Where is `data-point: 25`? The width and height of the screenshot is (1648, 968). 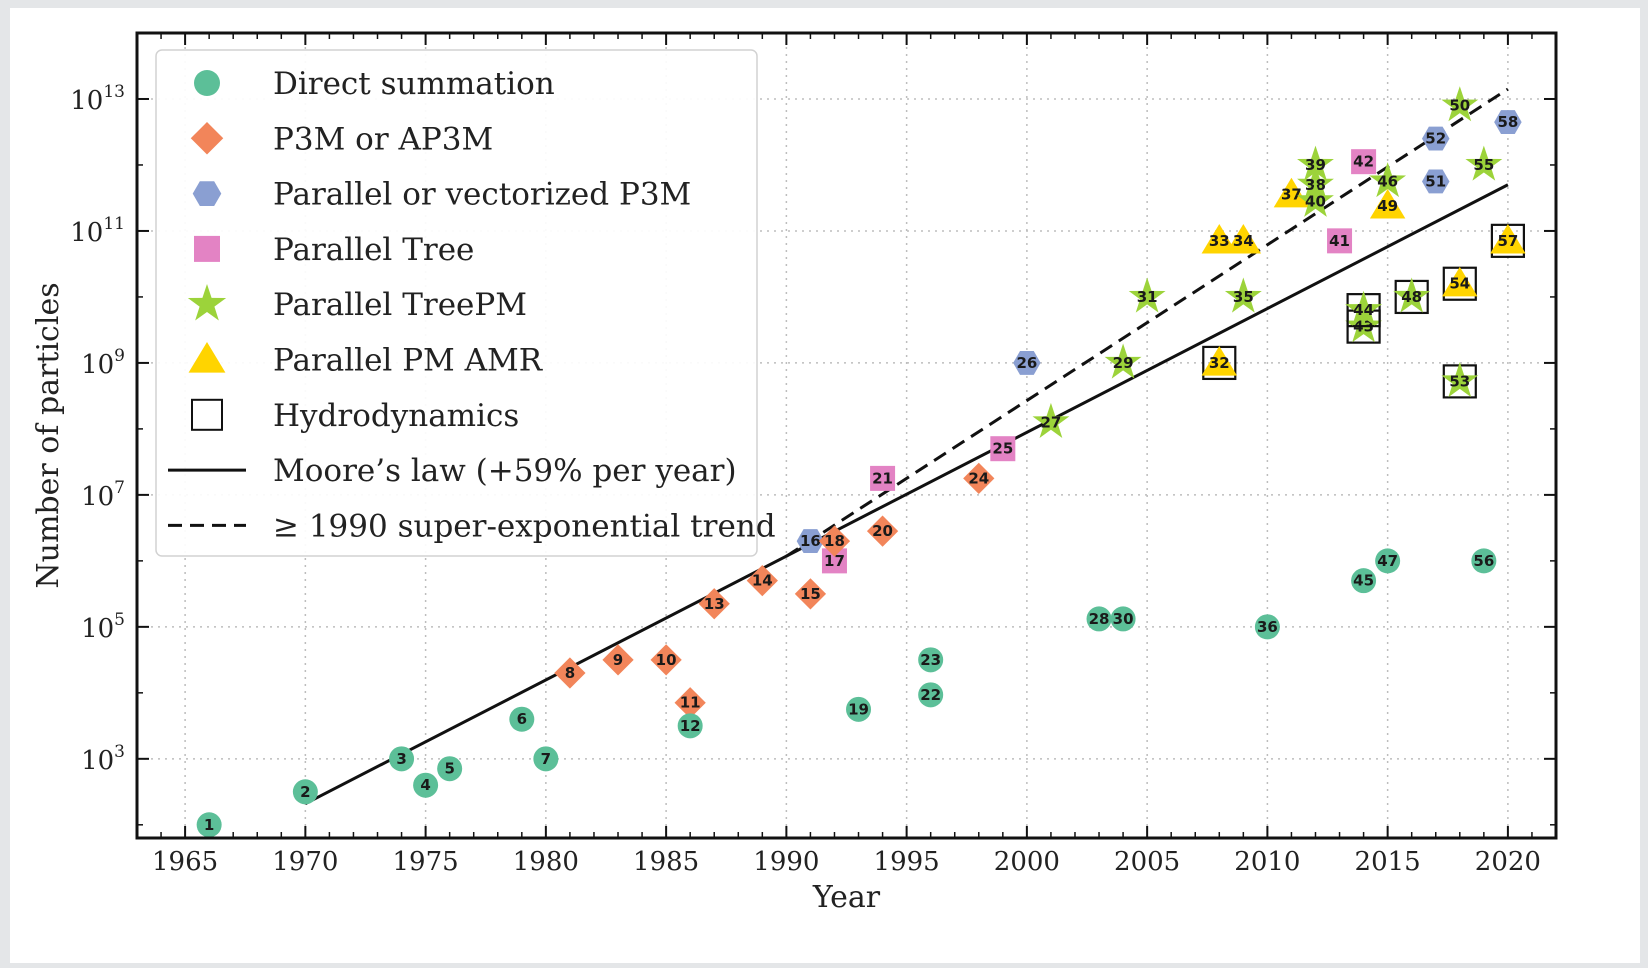
data-point: 25 is located at coordinates (1003, 449).